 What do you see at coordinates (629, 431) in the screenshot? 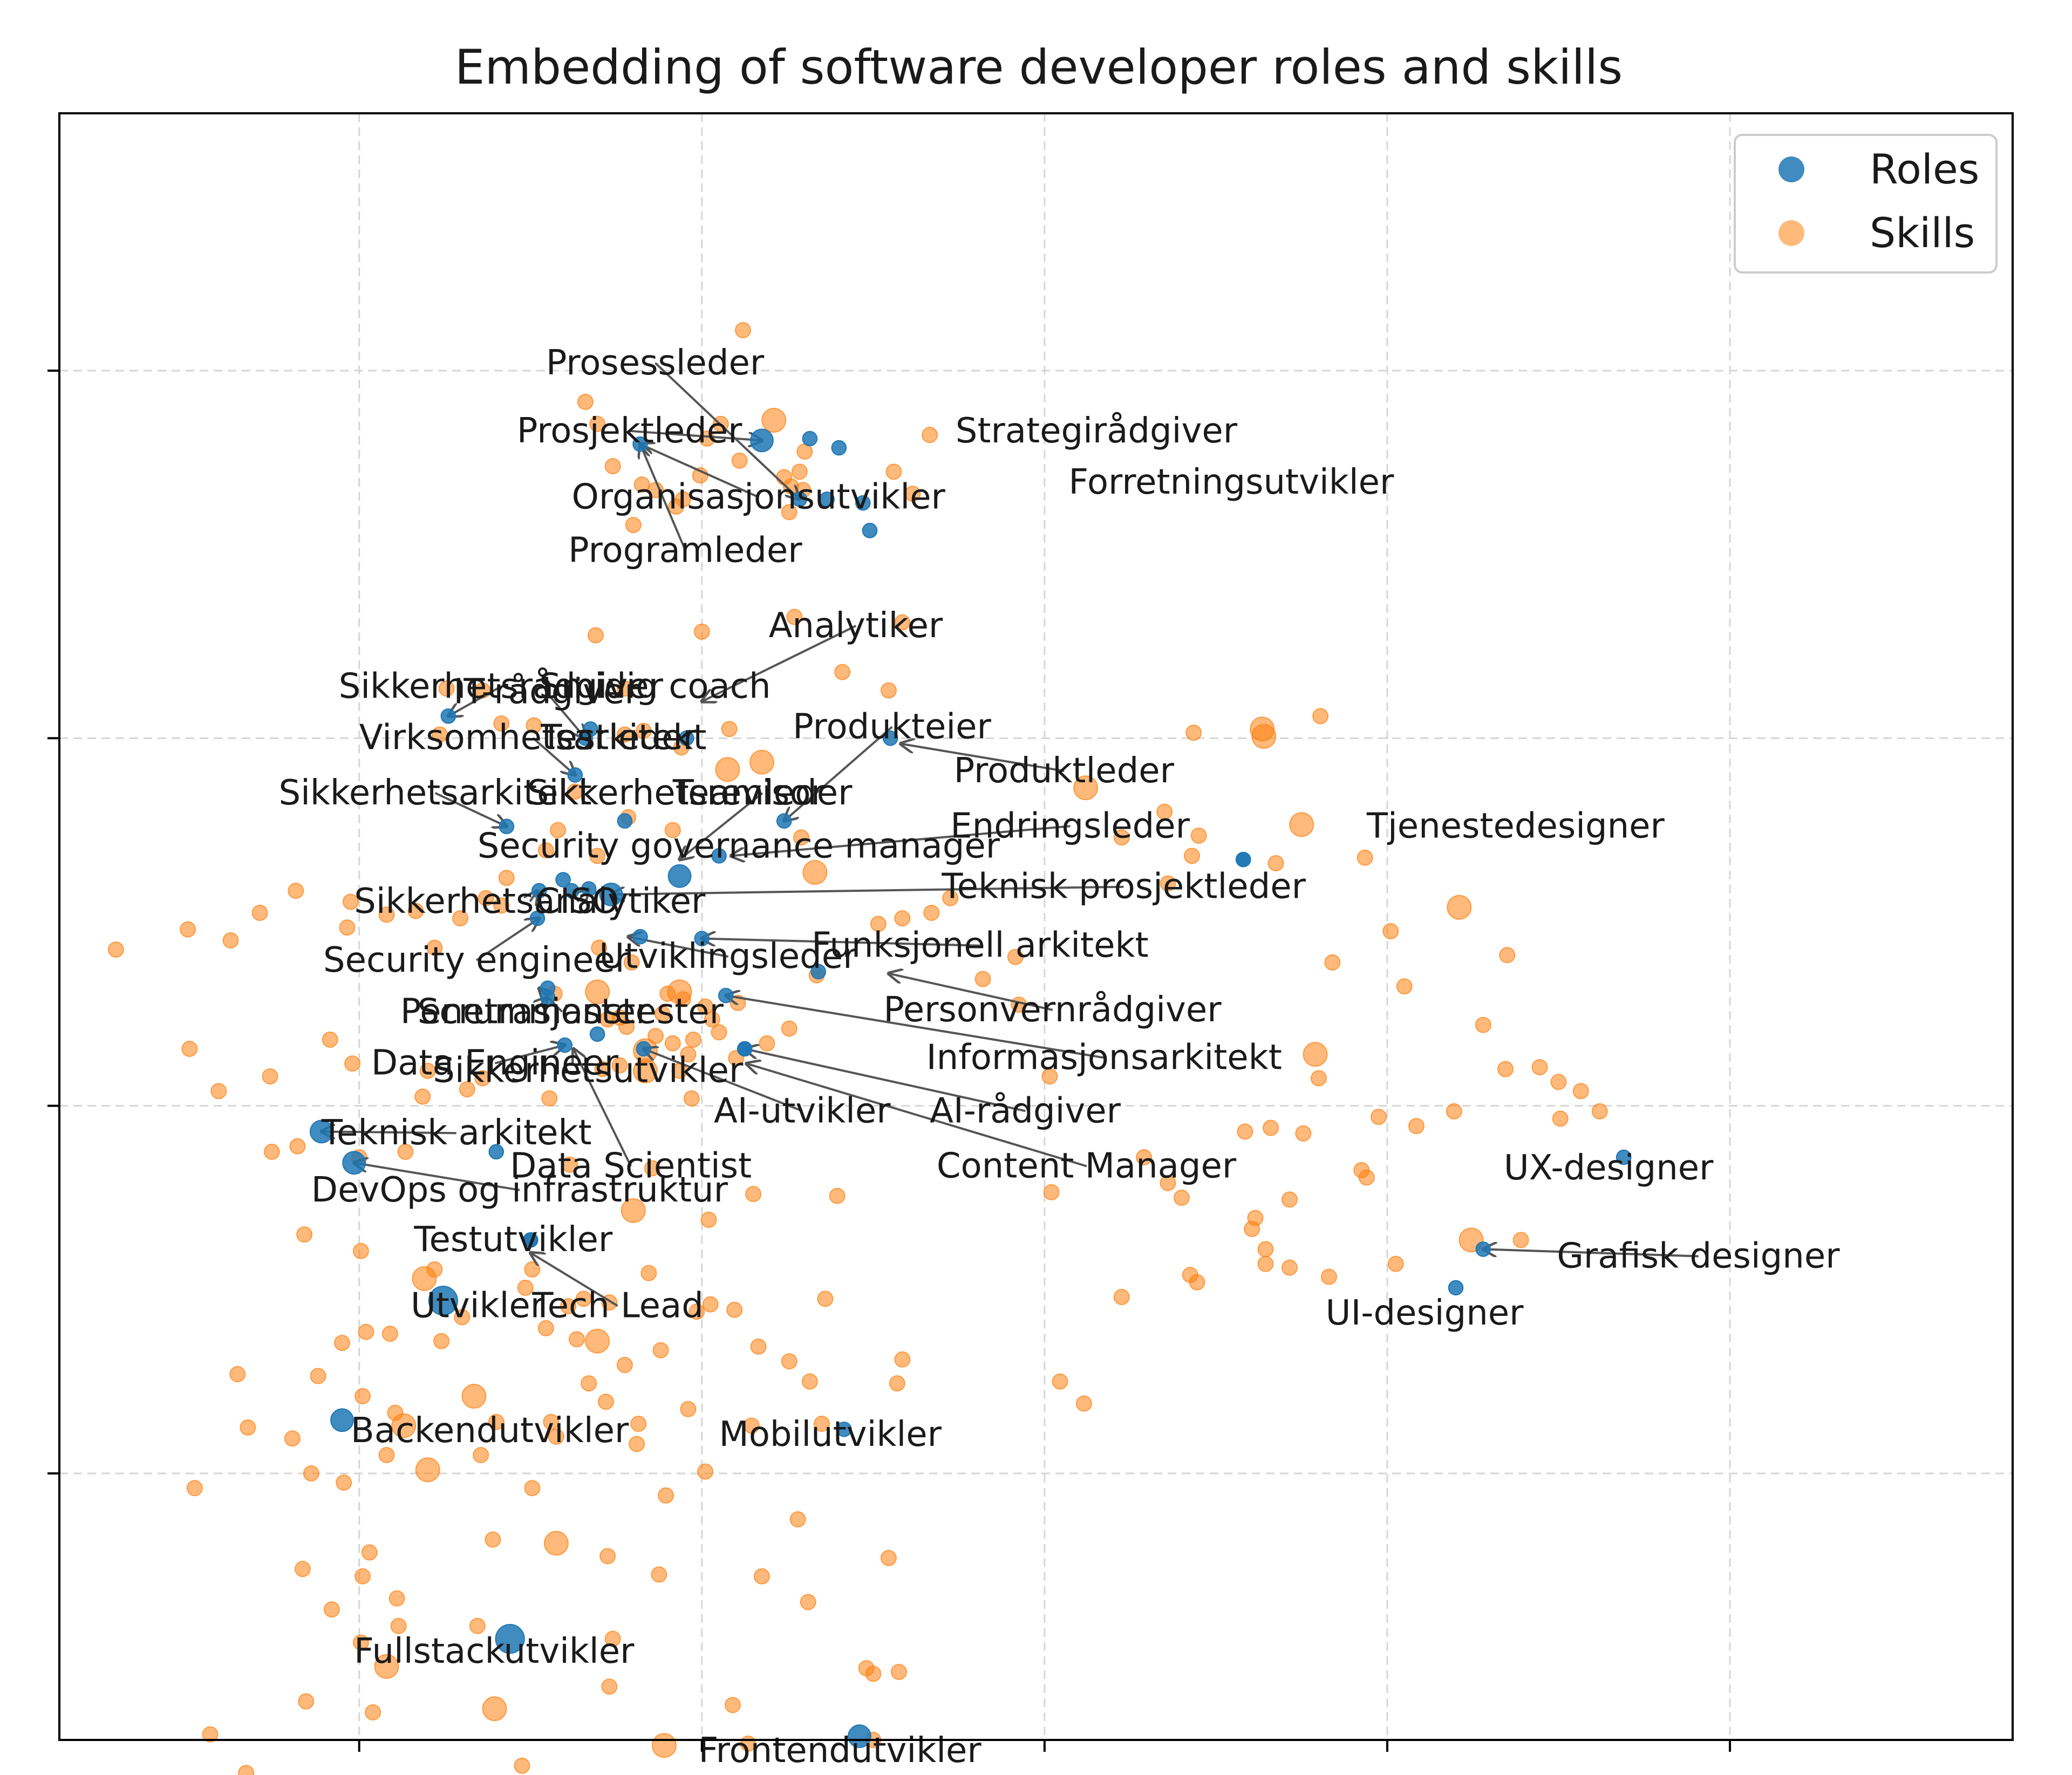
I see `role-label: Prosjektleder` at bounding box center [629, 431].